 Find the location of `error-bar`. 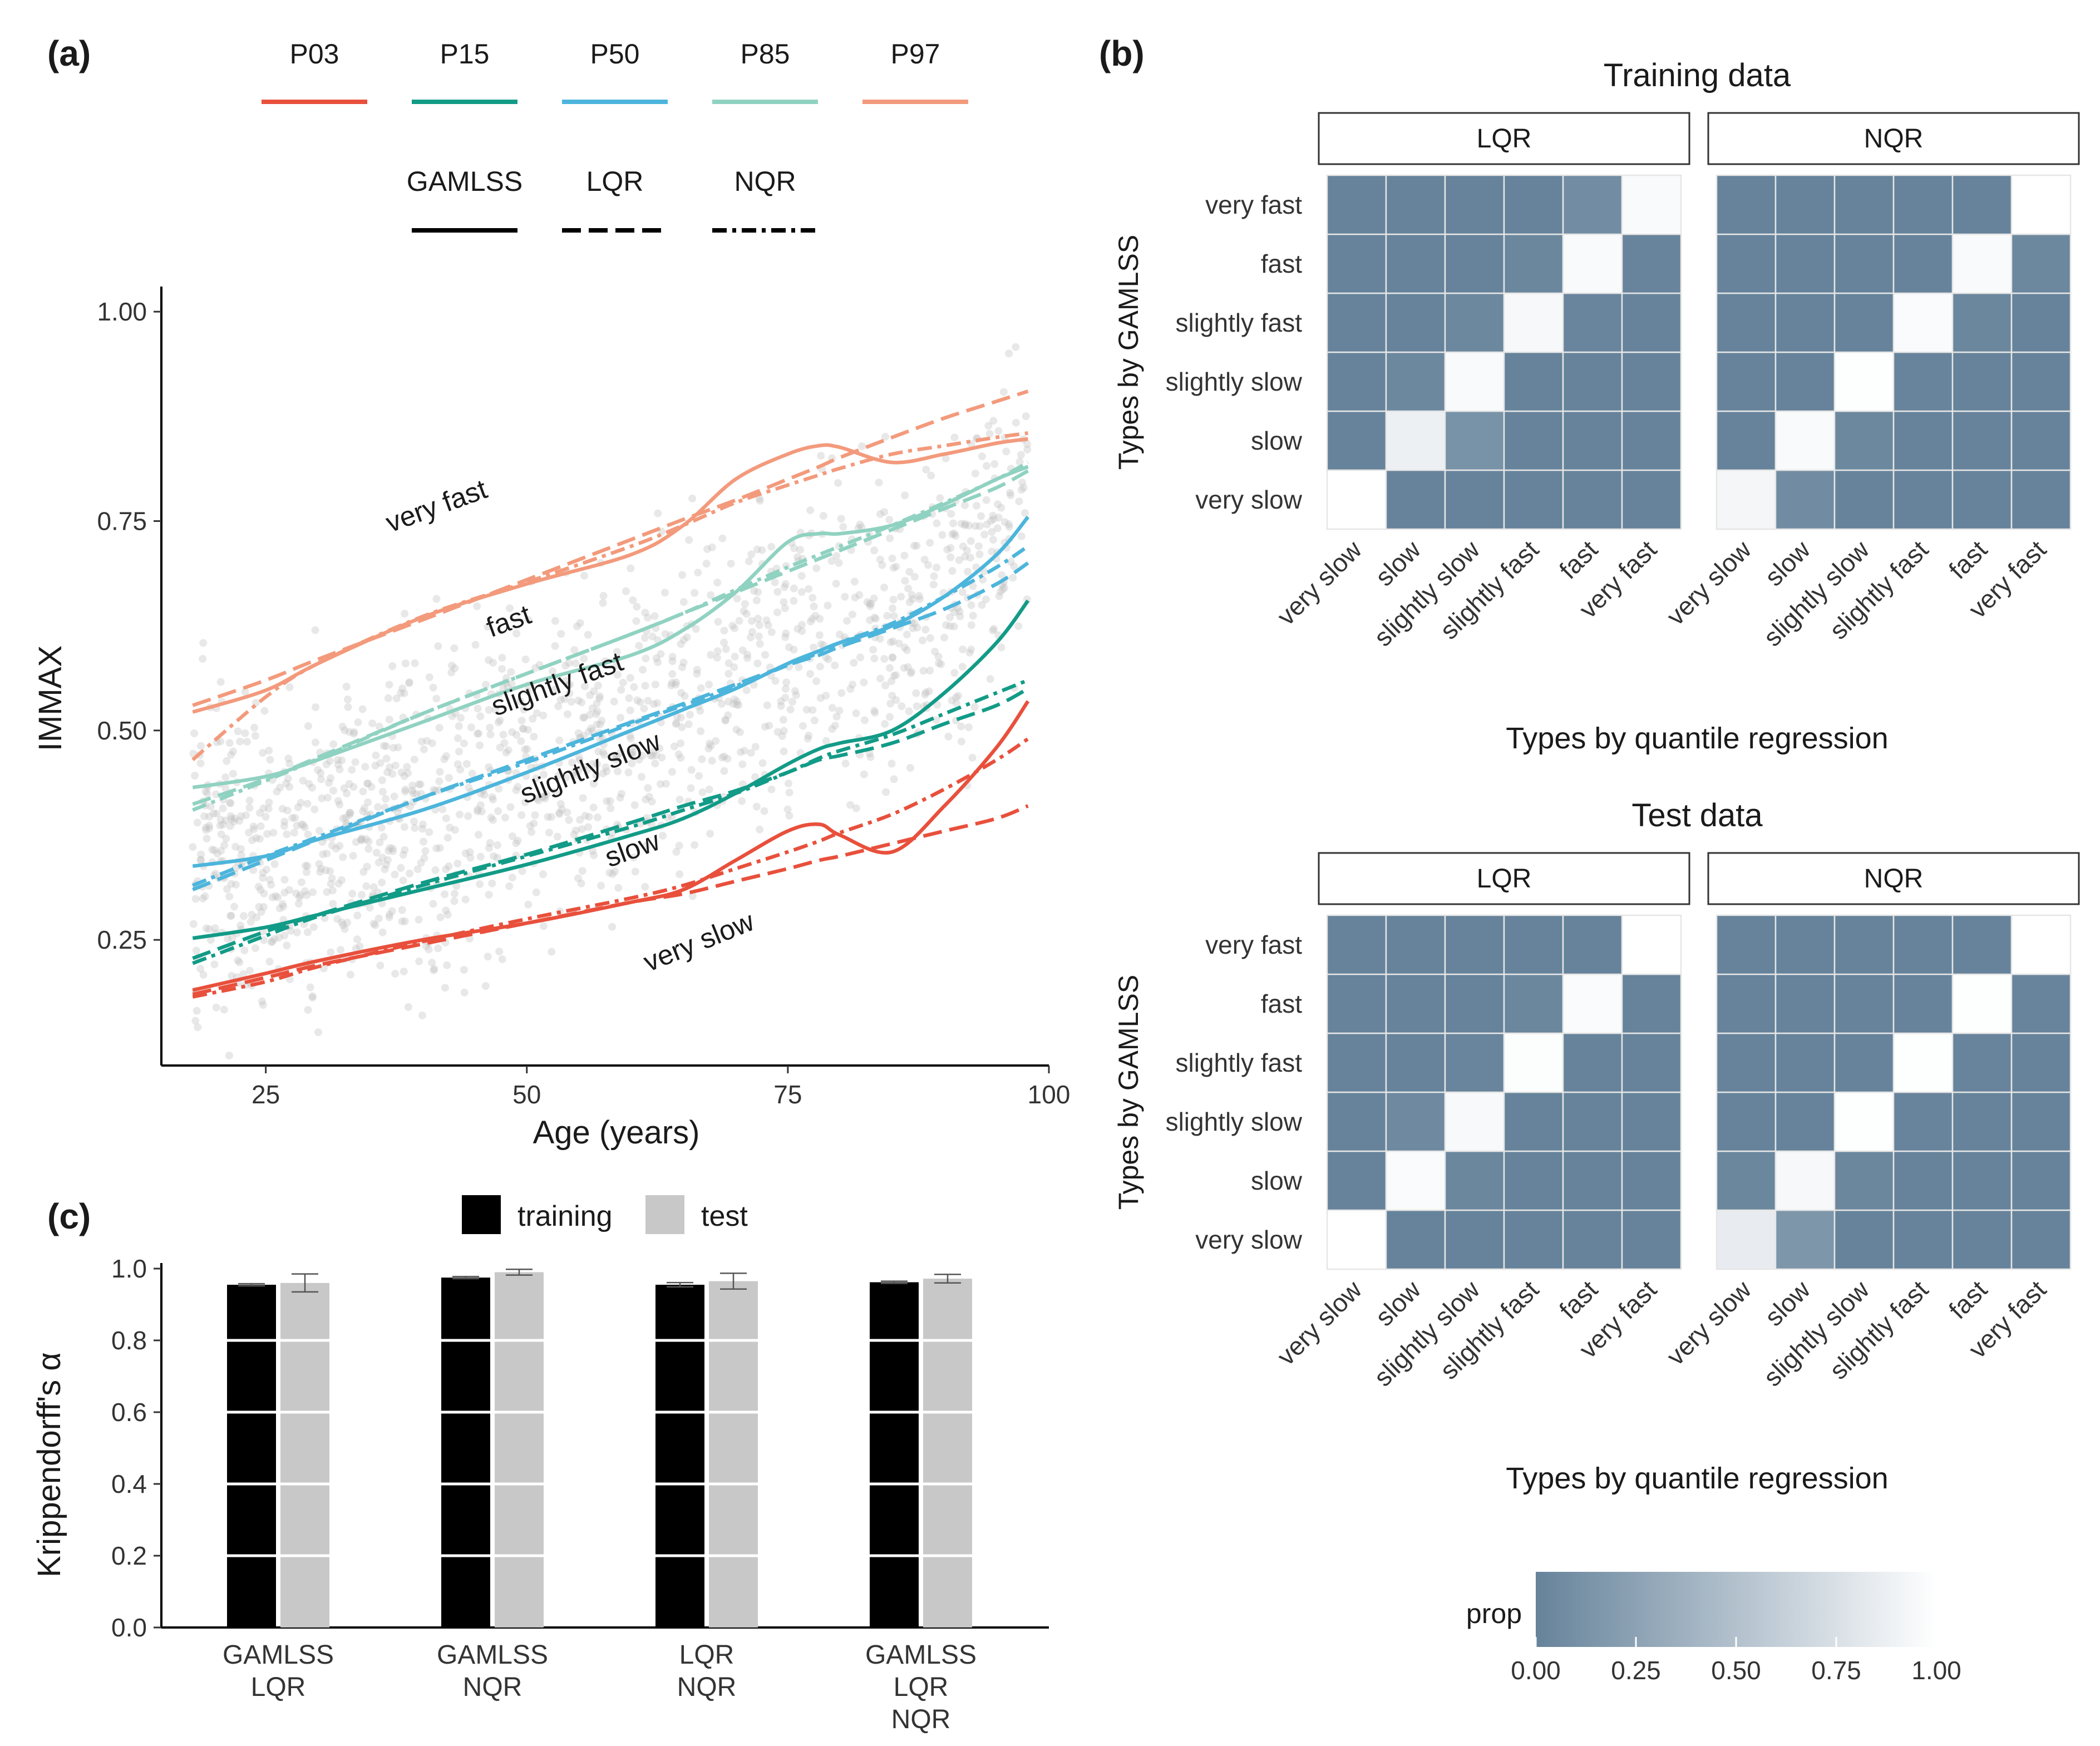

error-bar is located at coordinates (680, 1284).